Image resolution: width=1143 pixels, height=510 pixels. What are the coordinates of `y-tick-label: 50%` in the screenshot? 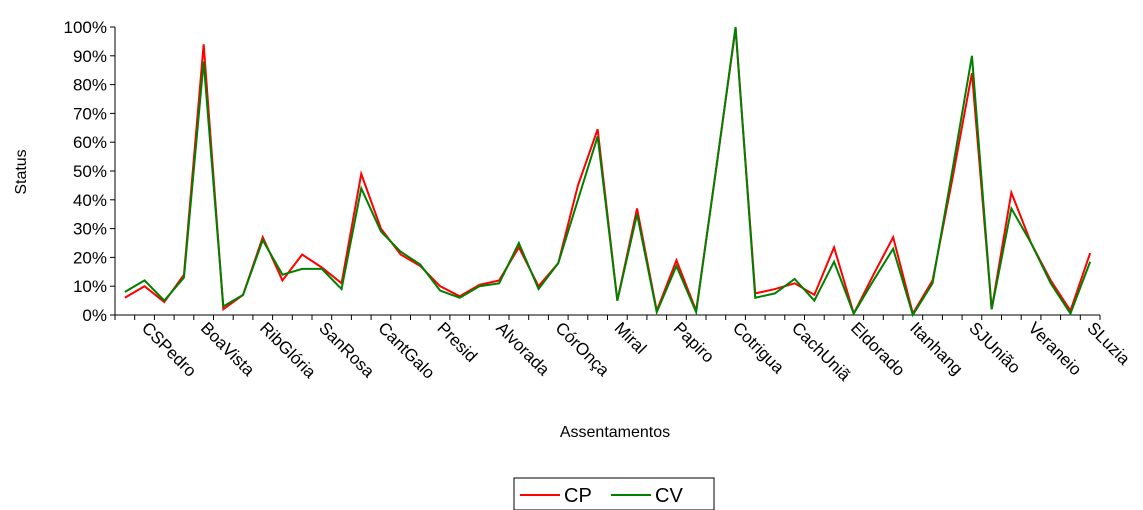 It's located at (90, 171).